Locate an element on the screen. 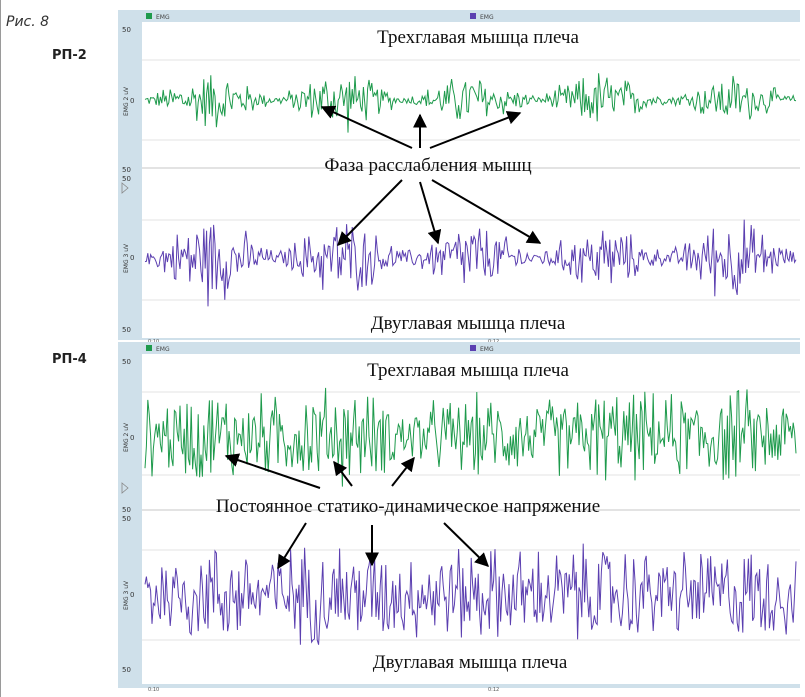  channel-title-biceps-rp2: Двуглавая мышца плеча is located at coordinates (468, 323).